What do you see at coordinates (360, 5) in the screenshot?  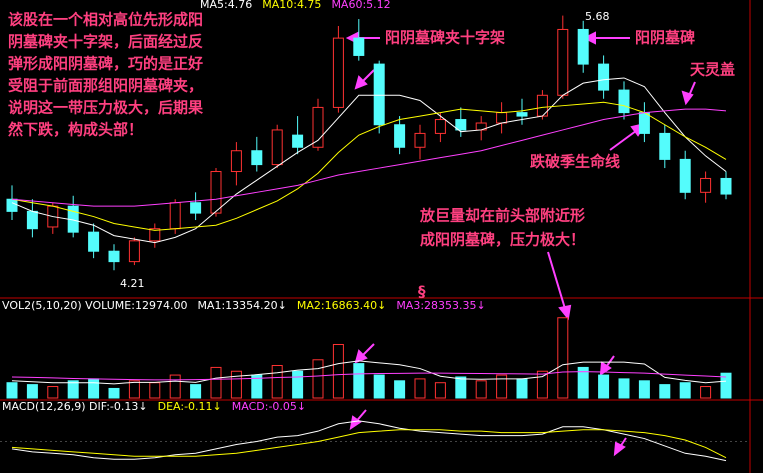 I see `indicator-label: MA60:5.12` at bounding box center [360, 5].